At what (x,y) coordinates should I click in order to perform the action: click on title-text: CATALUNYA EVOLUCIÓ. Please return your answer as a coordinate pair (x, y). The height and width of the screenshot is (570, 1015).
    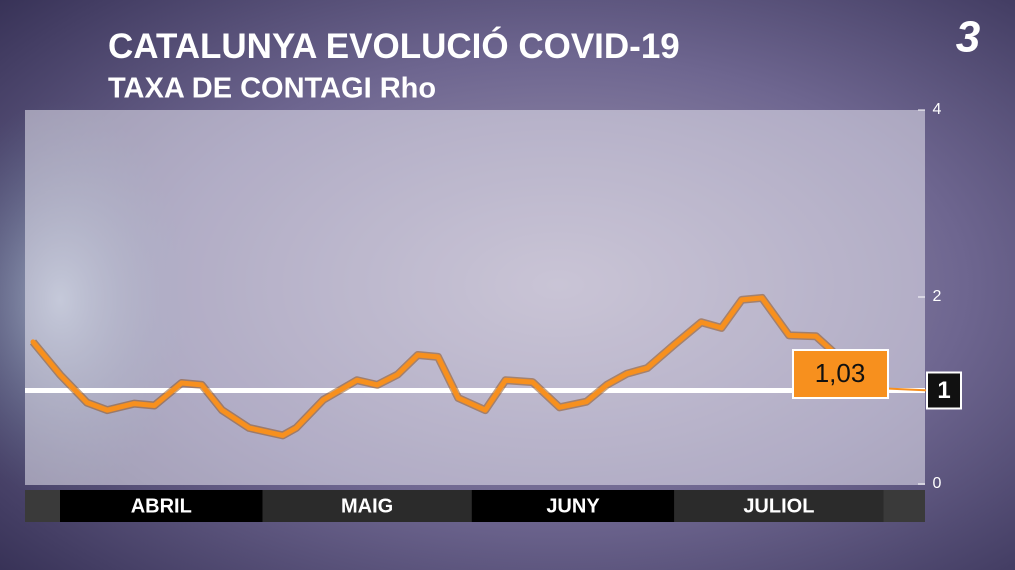
    Looking at the image, I should click on (308, 46).